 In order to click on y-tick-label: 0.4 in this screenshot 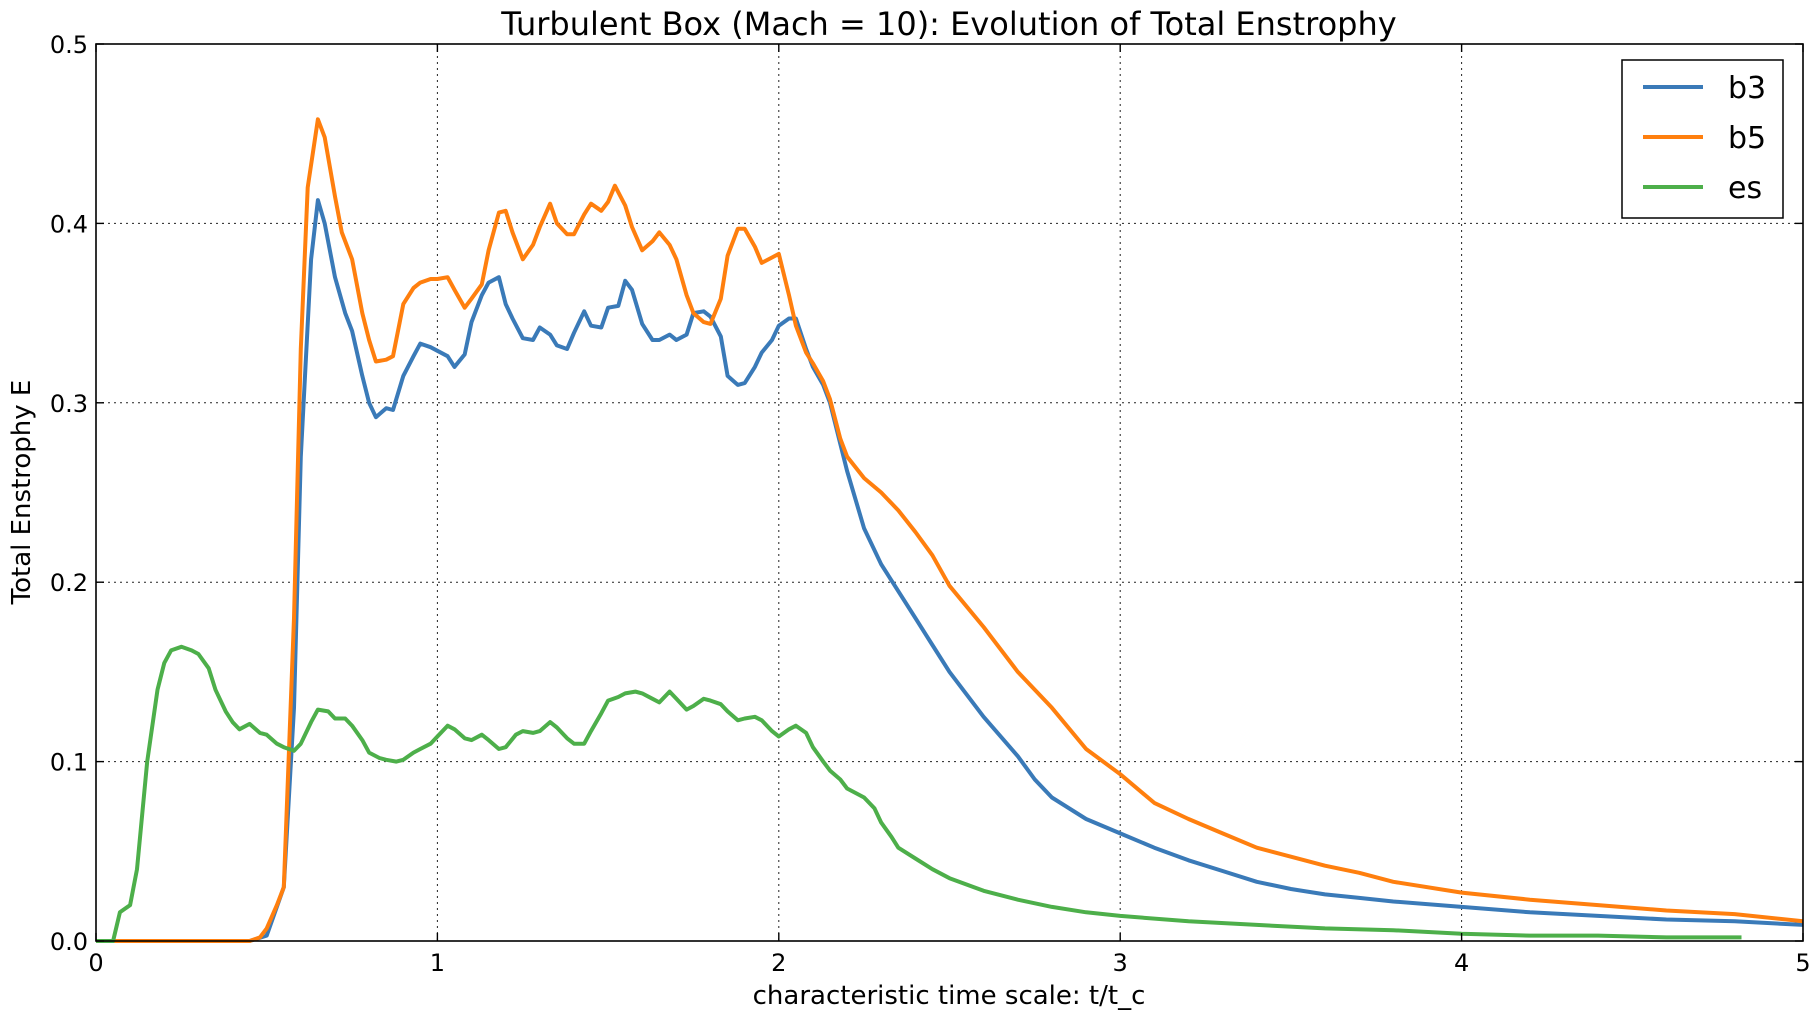, I will do `click(69, 224)`.